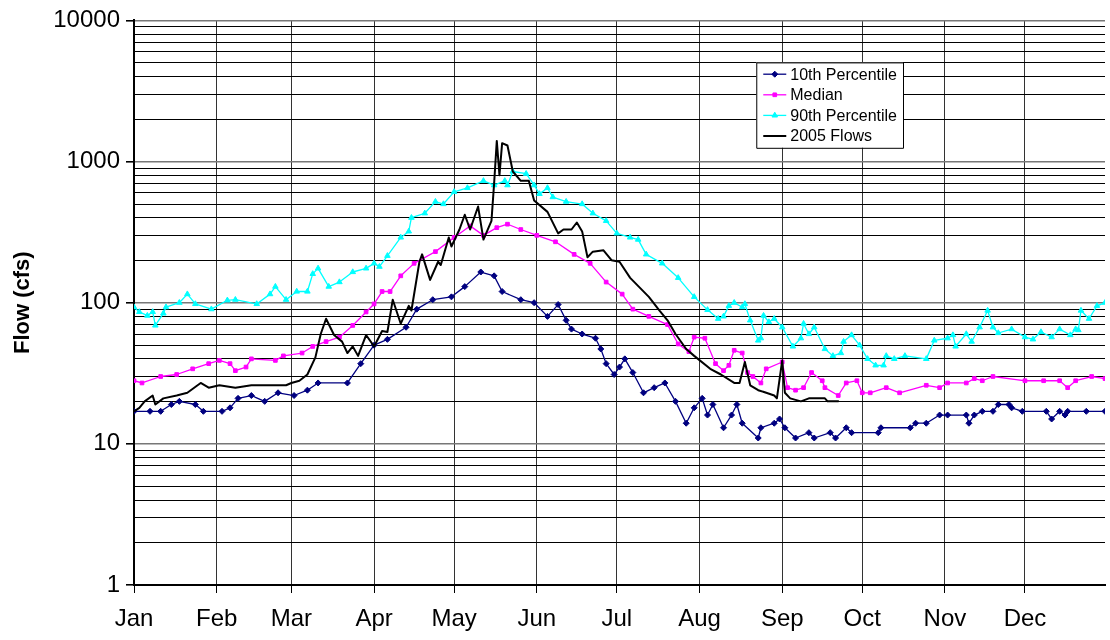 The width and height of the screenshot is (1110, 640). I want to click on x-tick-label: Mar, so click(291, 618).